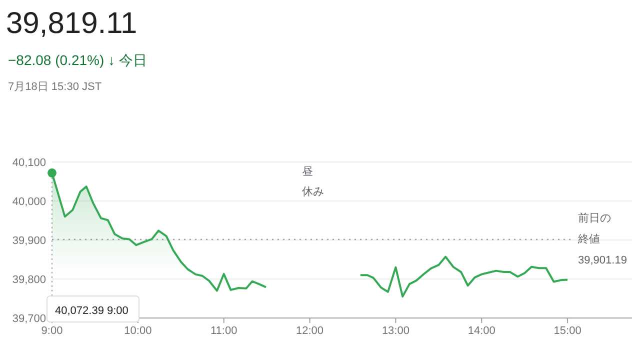 This screenshot has width=640, height=350. What do you see at coordinates (55, 87) in the screenshot?
I see `text: 7月18日 15:30 JST` at bounding box center [55, 87].